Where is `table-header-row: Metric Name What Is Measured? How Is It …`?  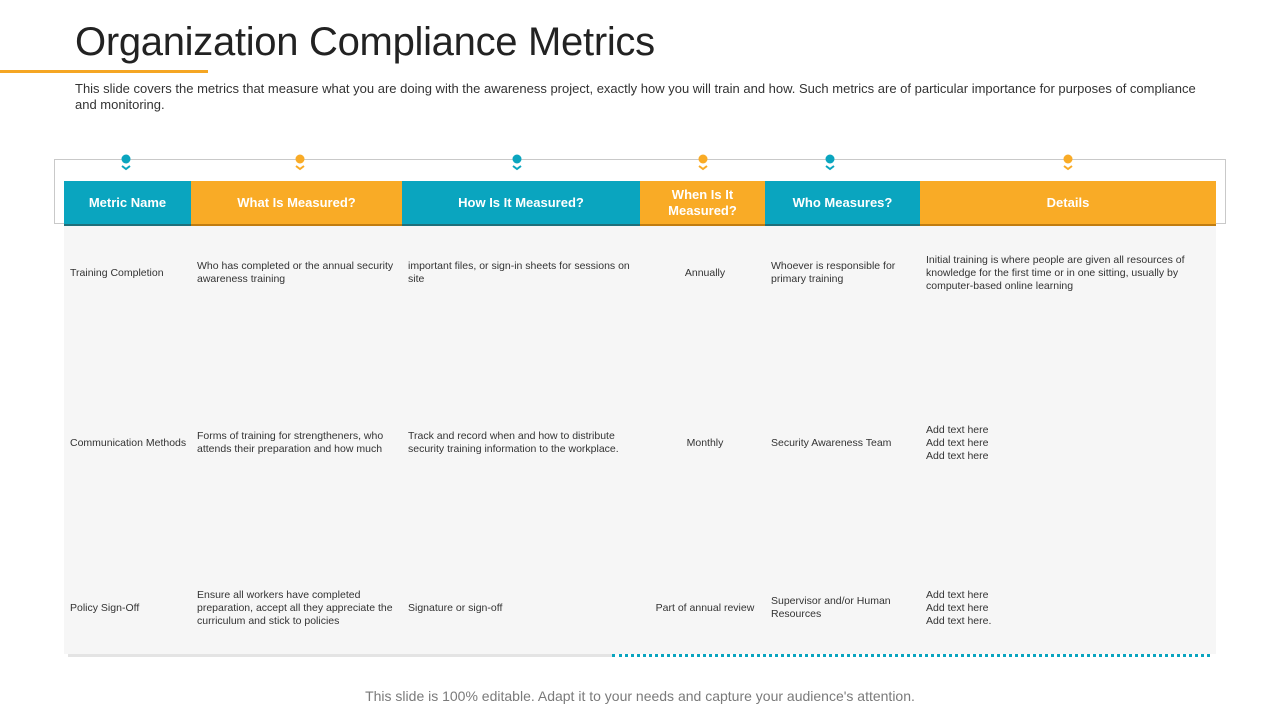 table-header-row: Metric Name What Is Measured? How Is It … is located at coordinates (640, 203).